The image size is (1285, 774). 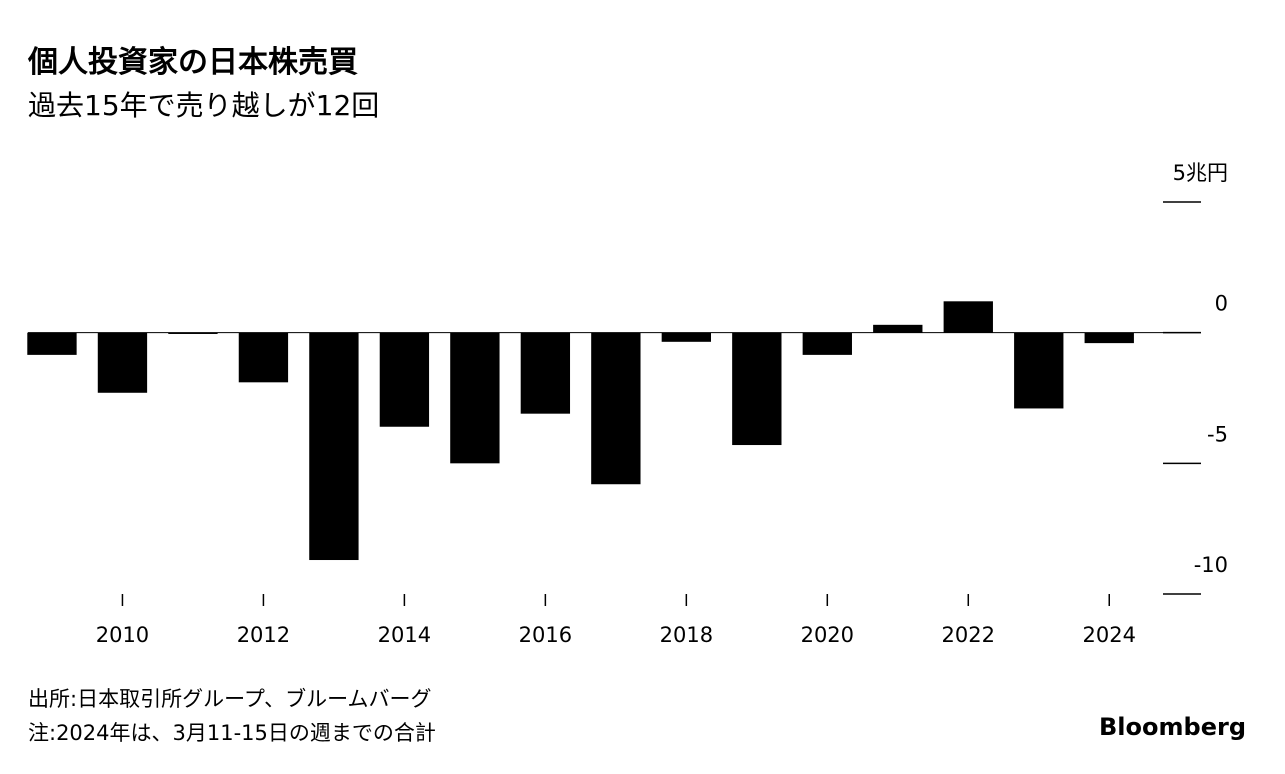 I want to click on x-tick-label: 2020, so click(x=827, y=635).